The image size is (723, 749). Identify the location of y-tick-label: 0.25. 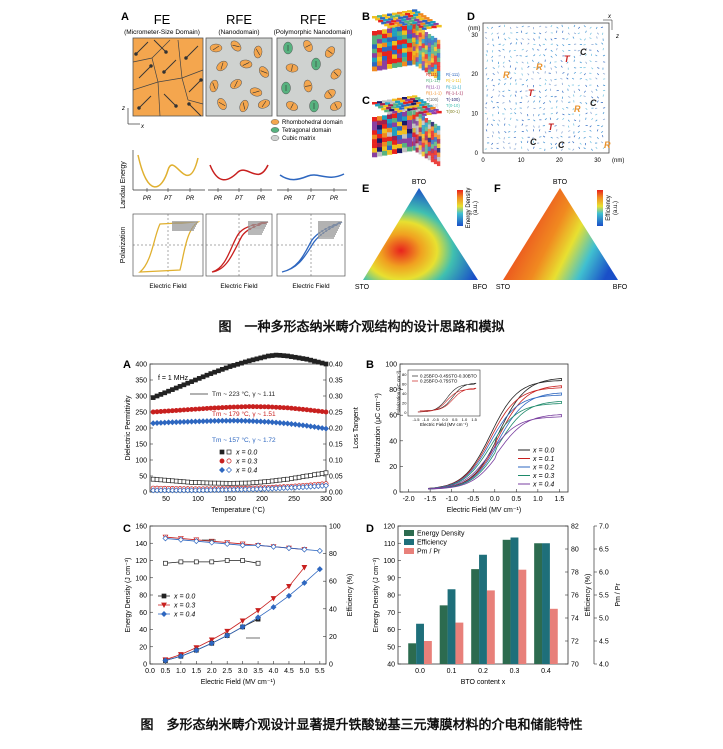
(336, 413).